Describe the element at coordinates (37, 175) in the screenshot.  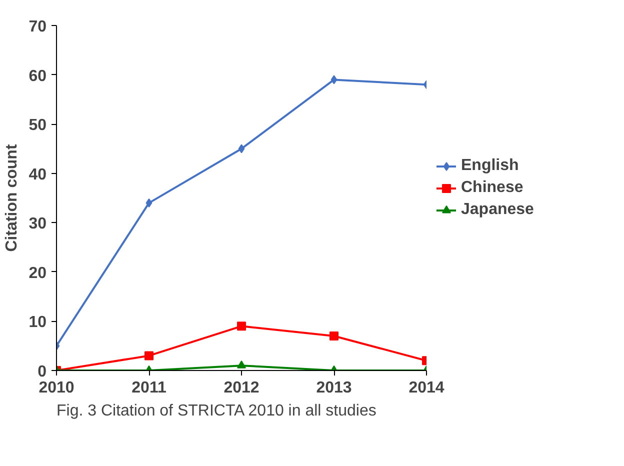
I see `y-tick-label: 40` at that location.